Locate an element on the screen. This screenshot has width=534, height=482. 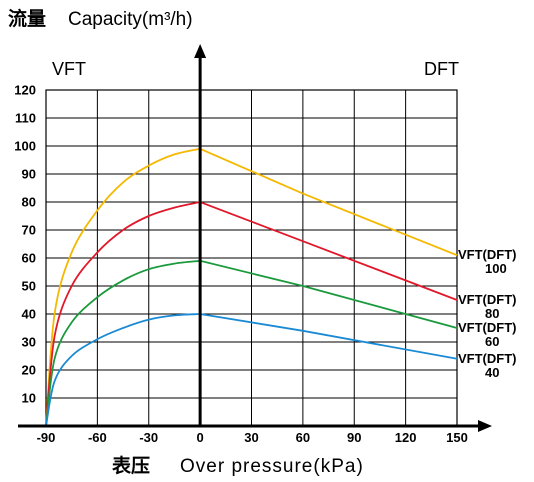
y-axis-title: Capacity(m³/h) is located at coordinates (130, 19).